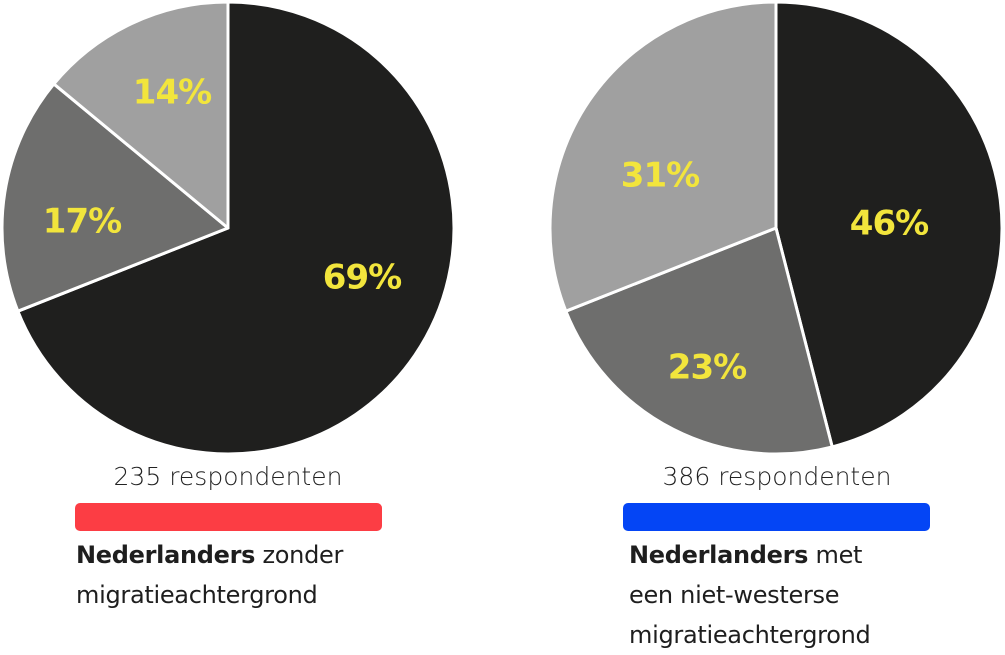  I want to click on slice-label: 69%, so click(362, 278).